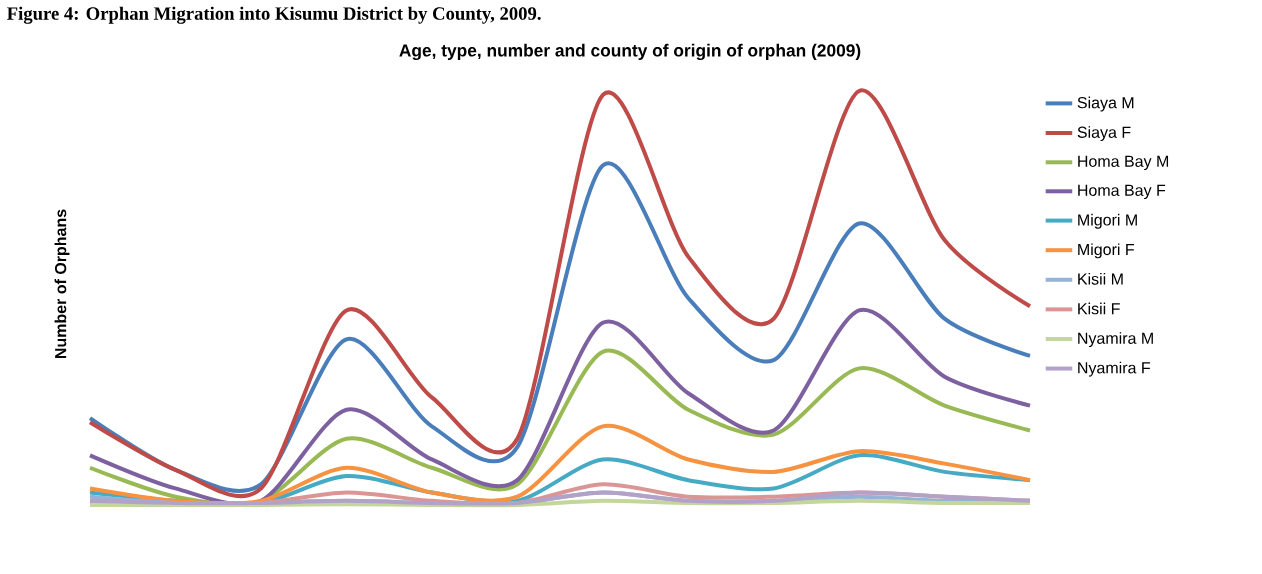  Describe the element at coordinates (1107, 221) in the screenshot. I see `legend-label: Migori M` at that location.